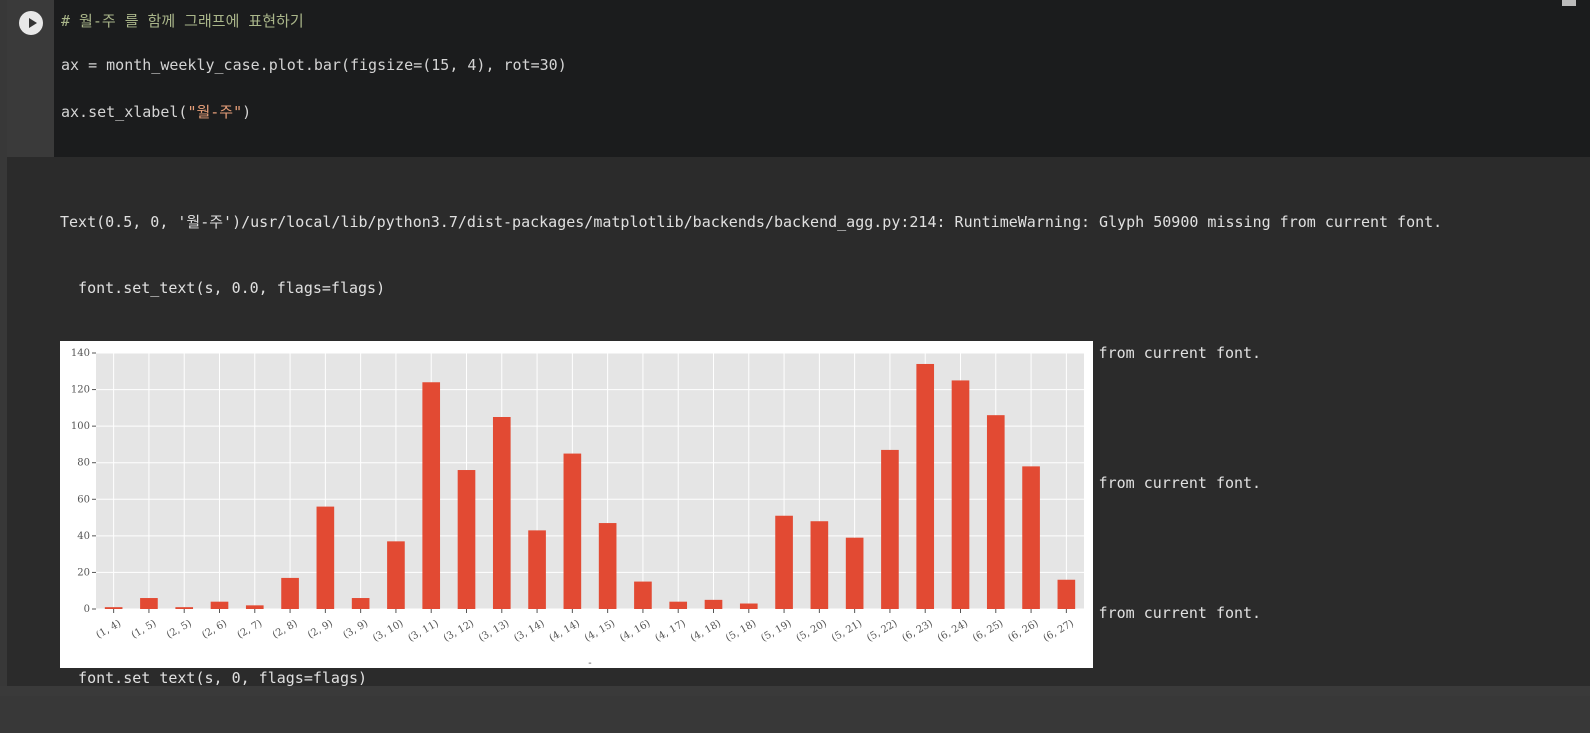 The height and width of the screenshot is (733, 1590). What do you see at coordinates (80, 353) in the screenshot?
I see `y-tick-label: 140` at bounding box center [80, 353].